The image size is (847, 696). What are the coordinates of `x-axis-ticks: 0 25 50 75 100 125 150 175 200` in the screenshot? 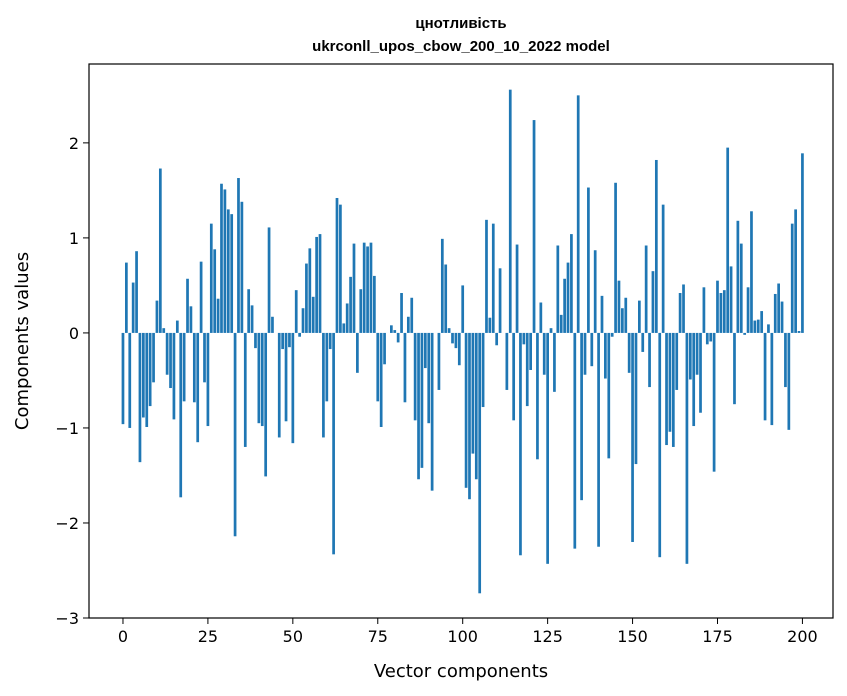 It's located at (468, 632).